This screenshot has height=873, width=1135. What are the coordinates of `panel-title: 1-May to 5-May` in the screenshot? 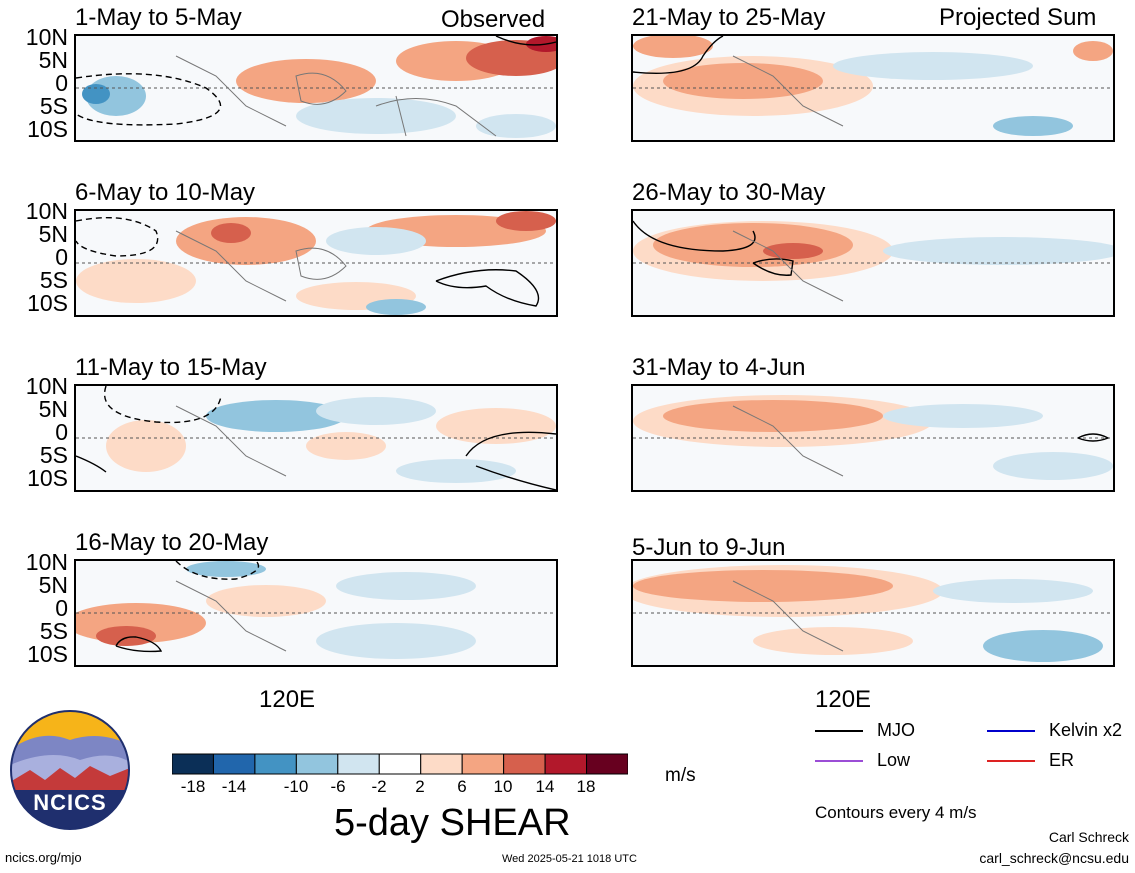 It's located at (158, 17).